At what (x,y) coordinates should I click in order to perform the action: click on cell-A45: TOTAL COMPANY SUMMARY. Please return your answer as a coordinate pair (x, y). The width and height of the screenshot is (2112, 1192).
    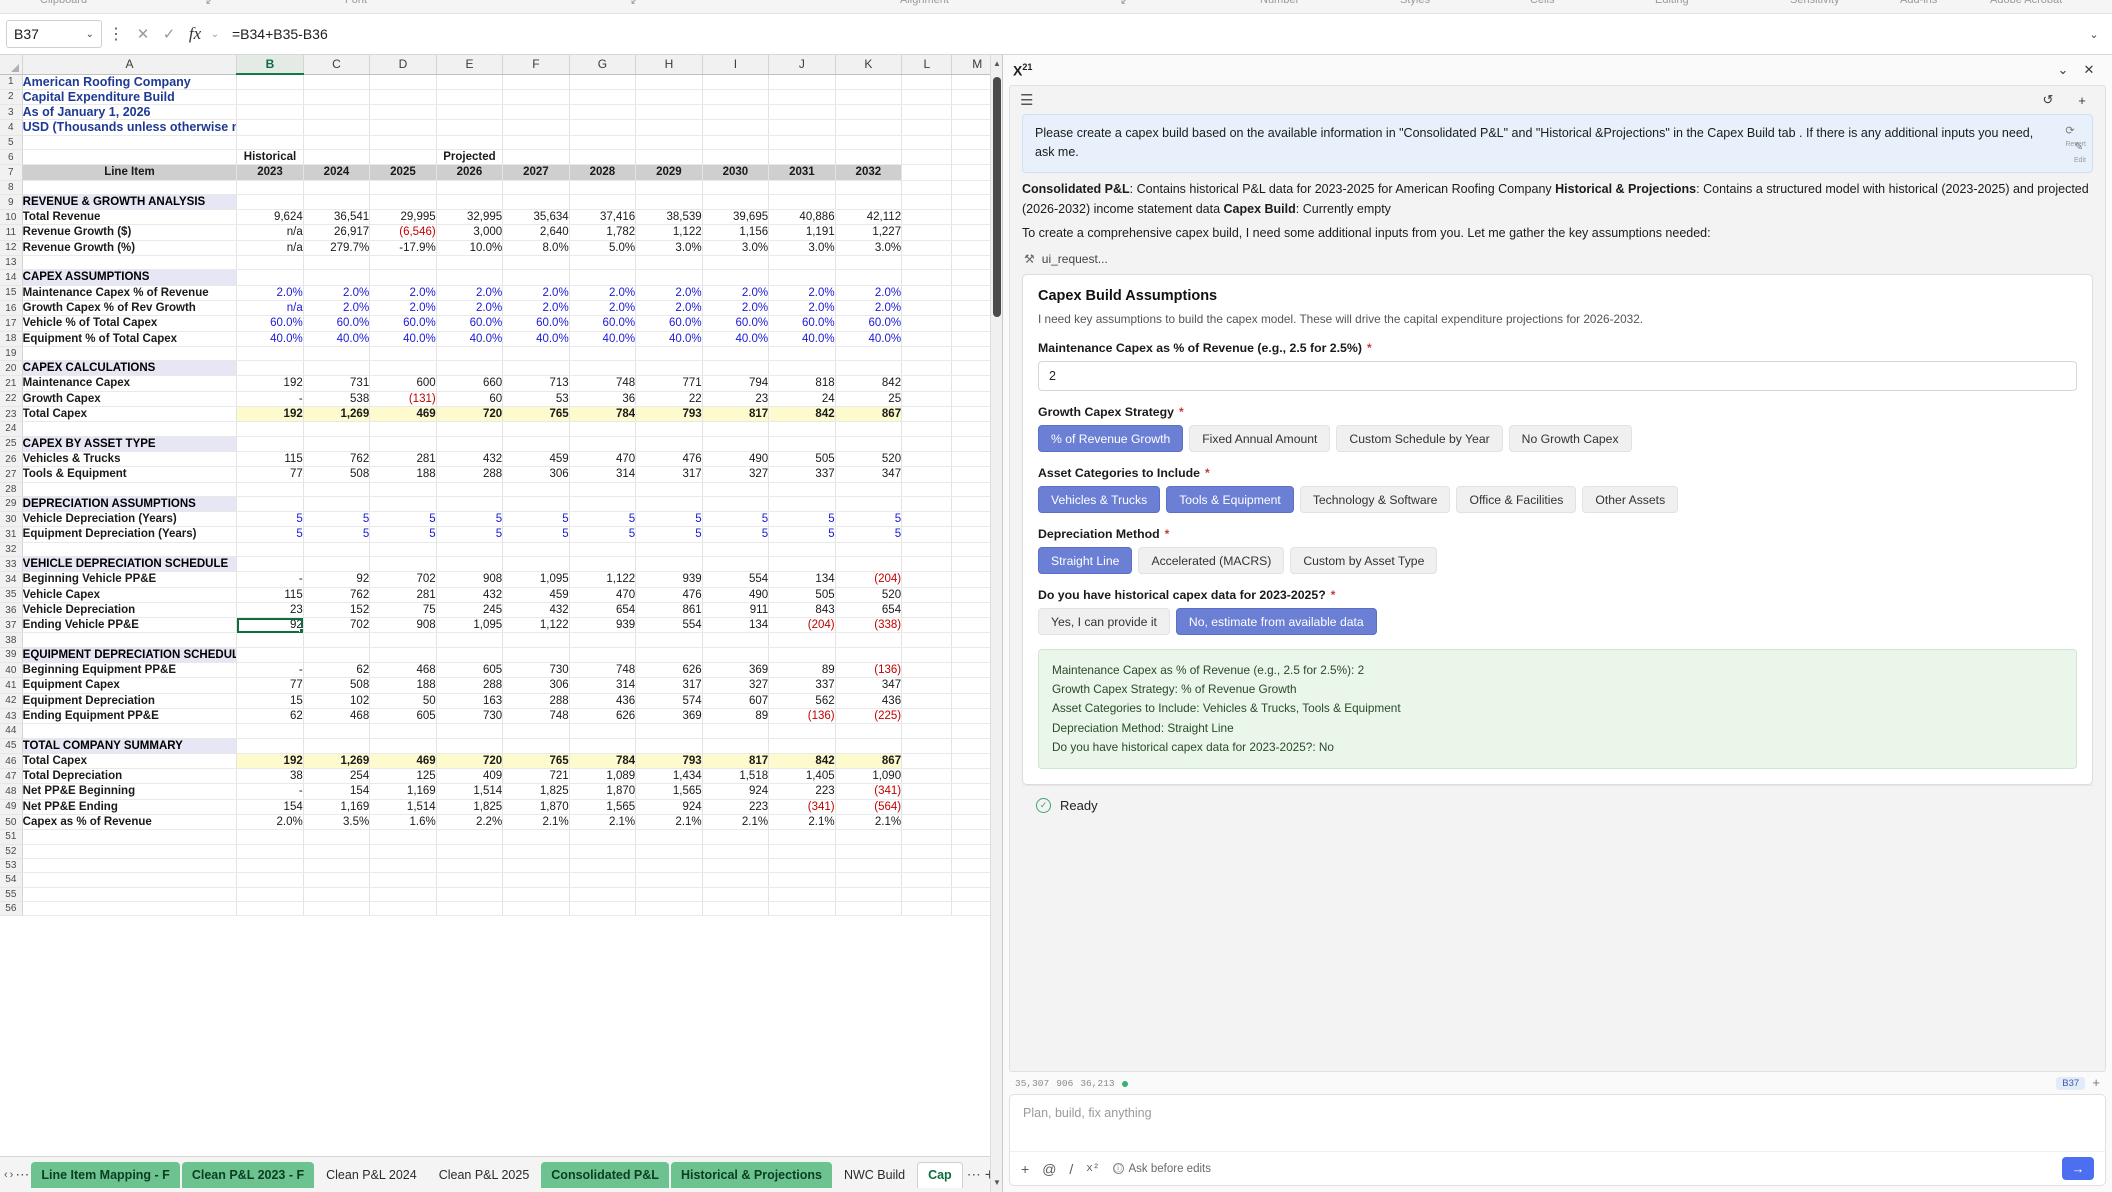
    Looking at the image, I should click on (130, 746).